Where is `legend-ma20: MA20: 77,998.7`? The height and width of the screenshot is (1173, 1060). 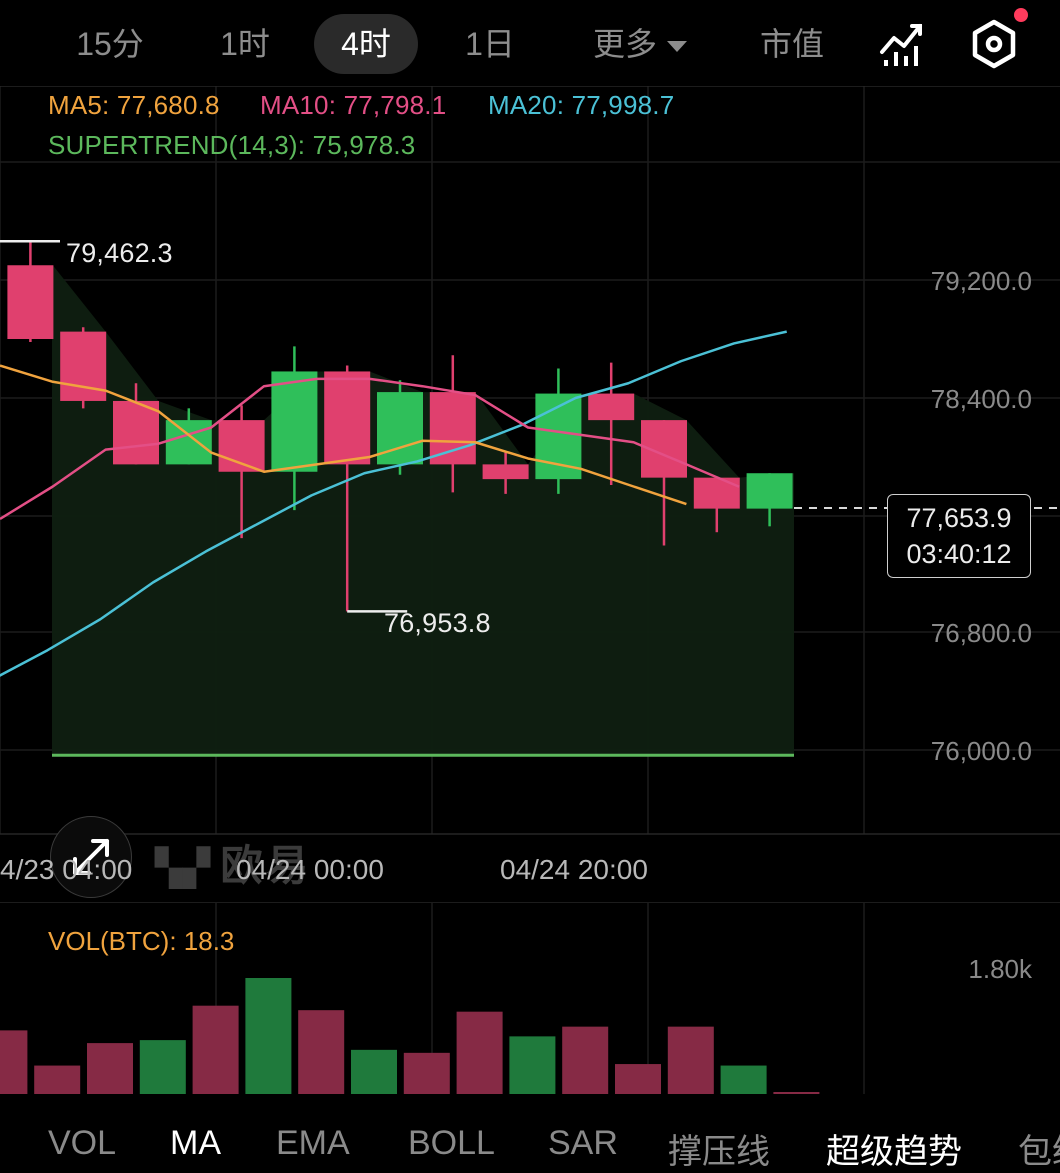
legend-ma20: MA20: 77,998.7 is located at coordinates (581, 105).